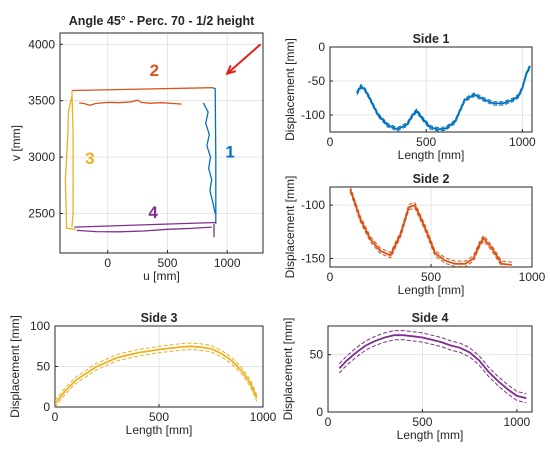 This screenshot has height=461, width=550. Describe the element at coordinates (89, 158) in the screenshot. I see `side-number-label: 3` at that location.